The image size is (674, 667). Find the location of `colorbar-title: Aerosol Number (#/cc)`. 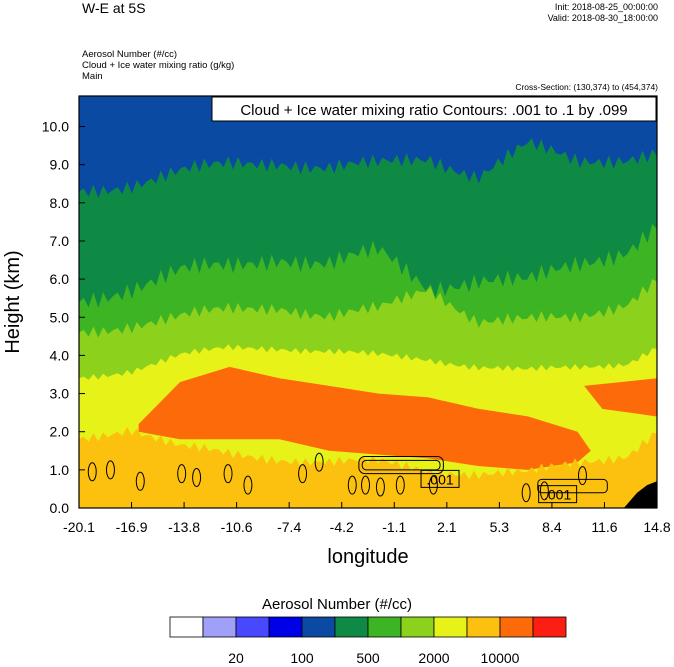

colorbar-title: Aerosol Number (#/cc) is located at coordinates (337, 604).